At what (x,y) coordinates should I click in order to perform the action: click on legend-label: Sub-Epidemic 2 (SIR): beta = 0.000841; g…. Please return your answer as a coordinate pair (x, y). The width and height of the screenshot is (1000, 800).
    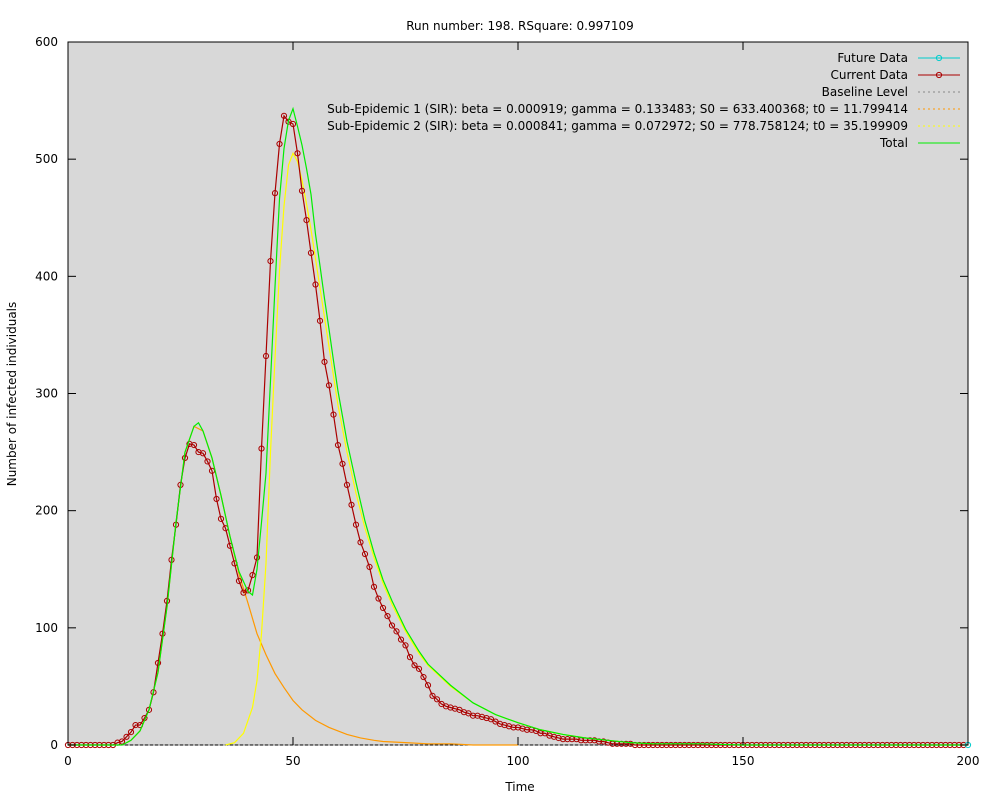
    Looking at the image, I should click on (617, 126).